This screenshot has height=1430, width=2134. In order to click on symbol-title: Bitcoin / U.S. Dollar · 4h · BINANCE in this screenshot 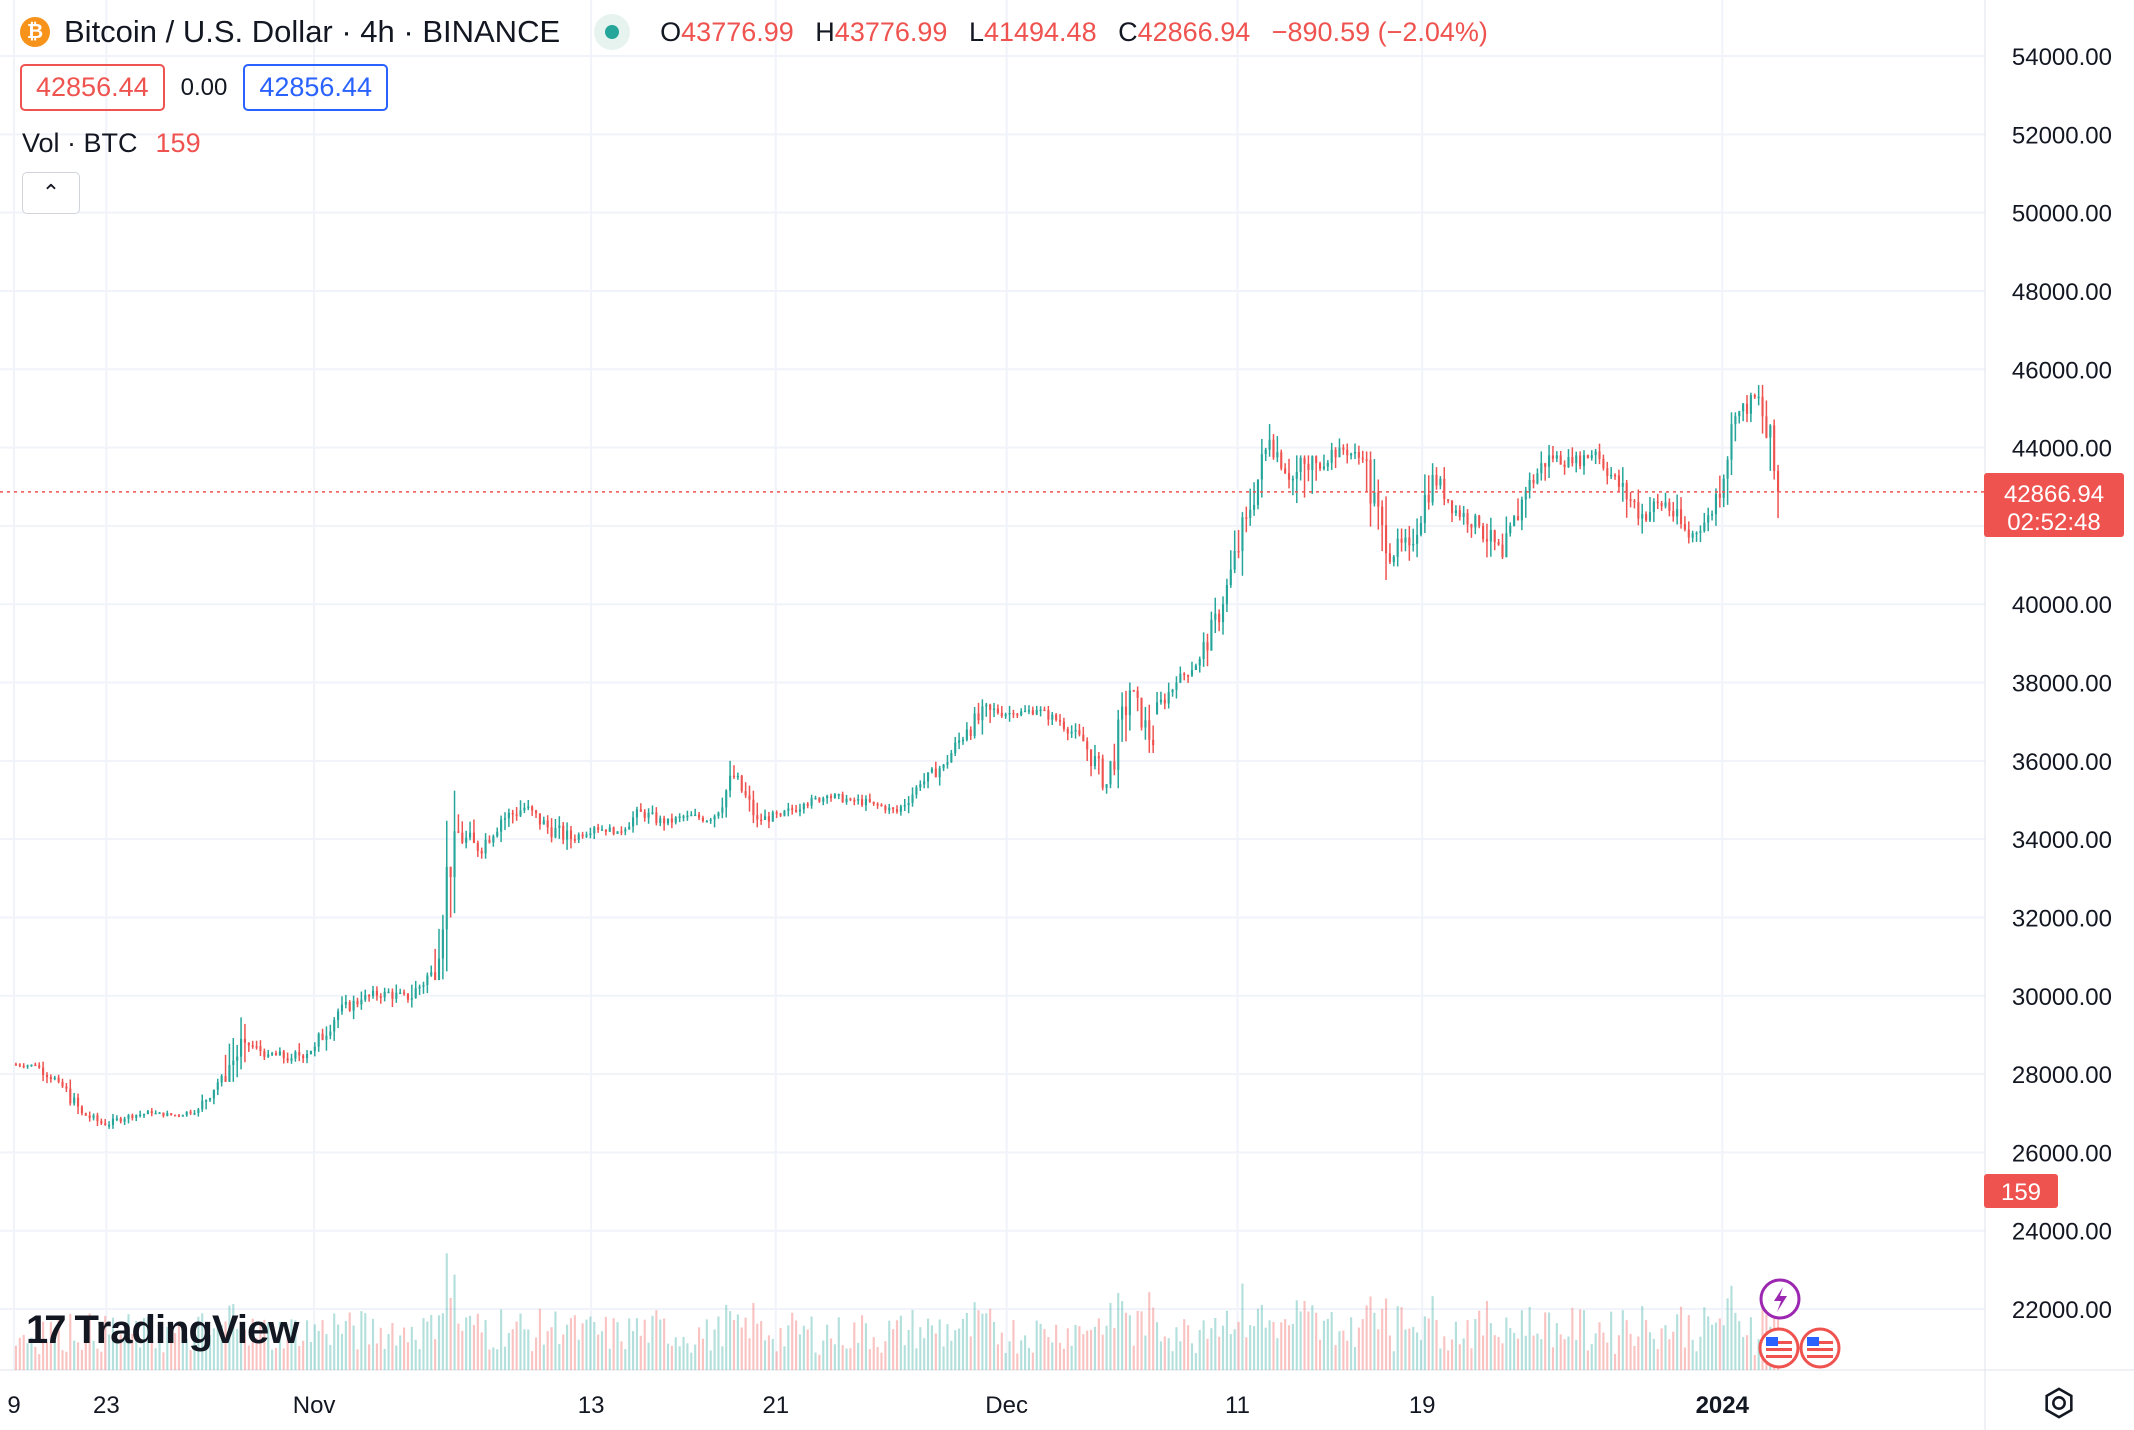, I will do `click(312, 31)`.